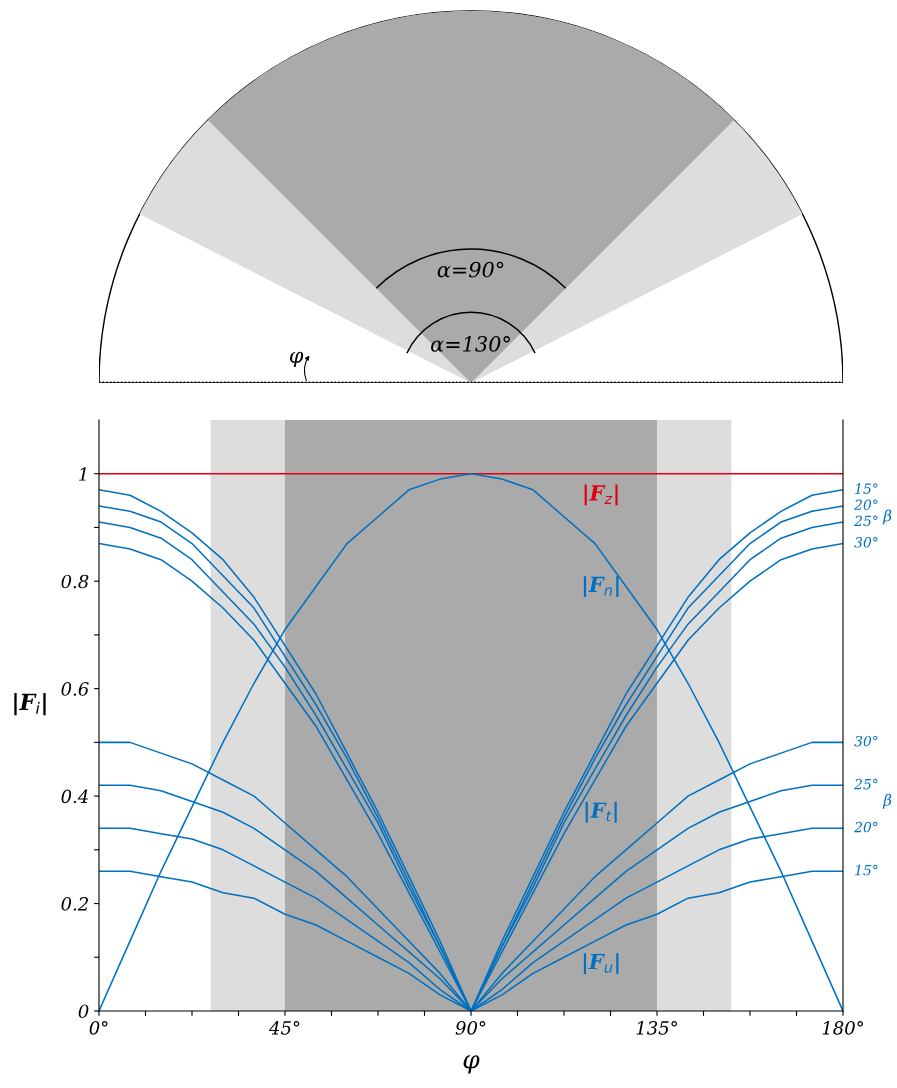  I want to click on y-tick-label: 0.6, so click(75, 689).